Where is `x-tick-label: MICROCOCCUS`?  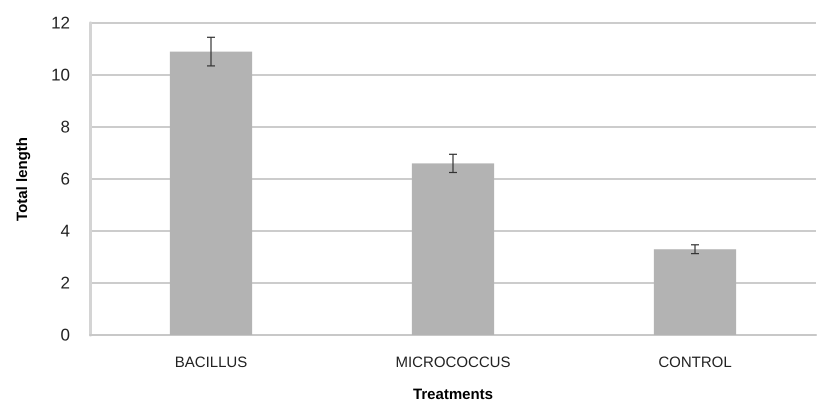 x-tick-label: MICROCOCCUS is located at coordinates (453, 362).